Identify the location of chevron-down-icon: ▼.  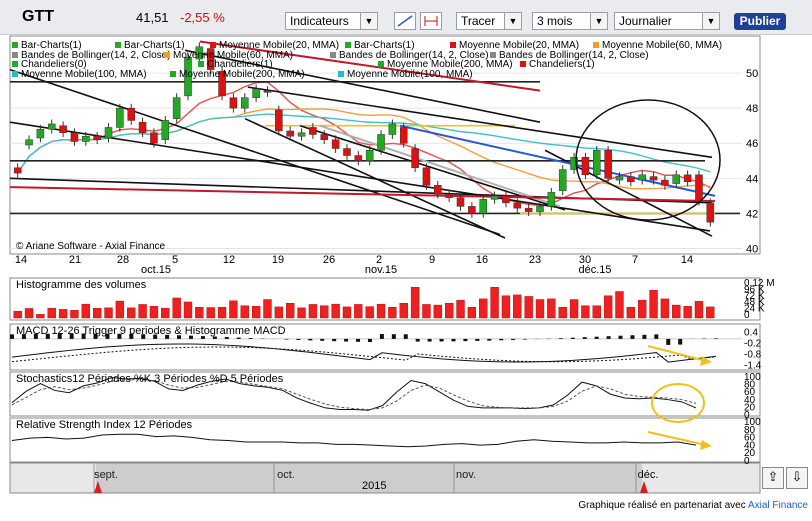
(512, 21).